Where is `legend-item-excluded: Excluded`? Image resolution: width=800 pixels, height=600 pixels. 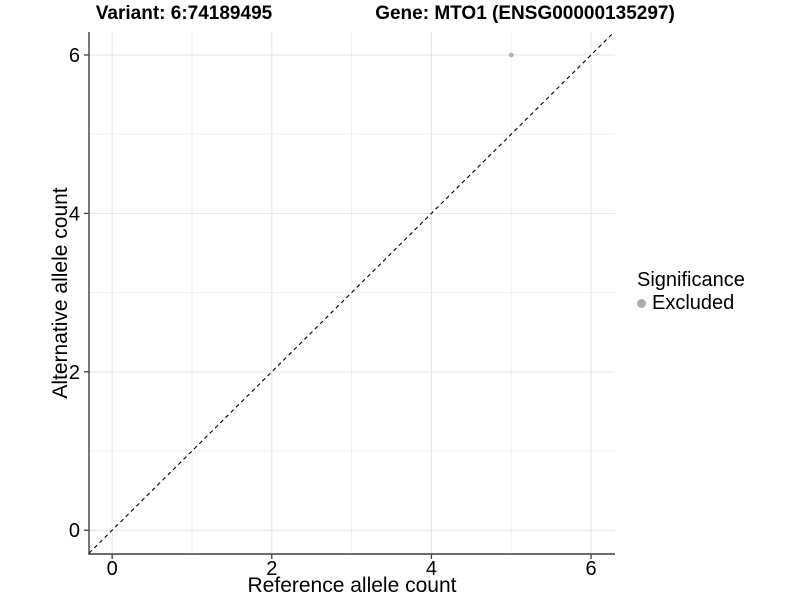 legend-item-excluded: Excluded is located at coordinates (691, 303).